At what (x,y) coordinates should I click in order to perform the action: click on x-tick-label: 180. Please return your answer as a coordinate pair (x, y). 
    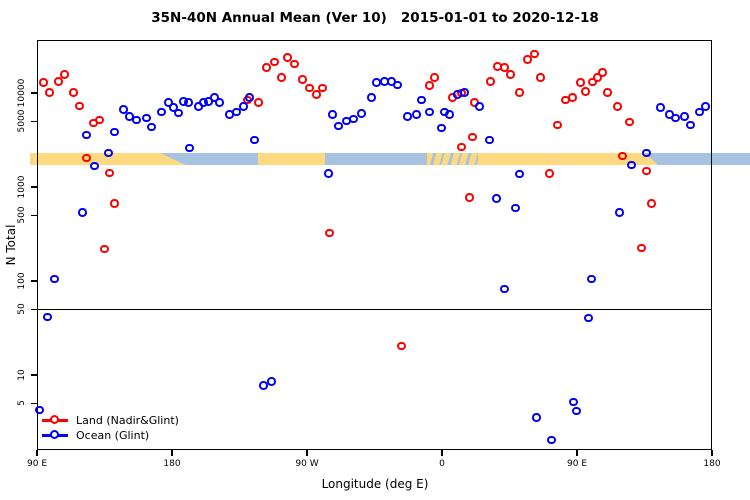
    Looking at the image, I should click on (712, 464).